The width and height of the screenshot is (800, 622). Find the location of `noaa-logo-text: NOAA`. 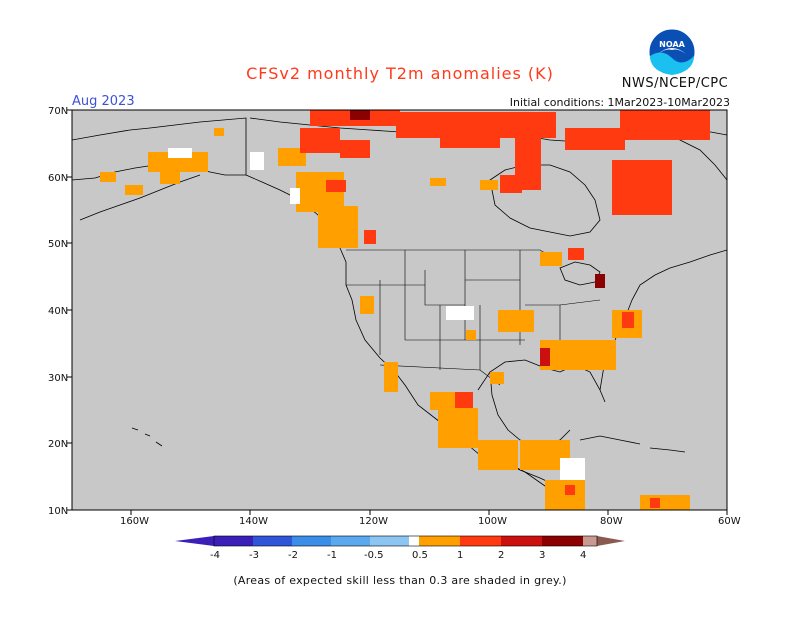

noaa-logo-text: NOAA is located at coordinates (672, 44).